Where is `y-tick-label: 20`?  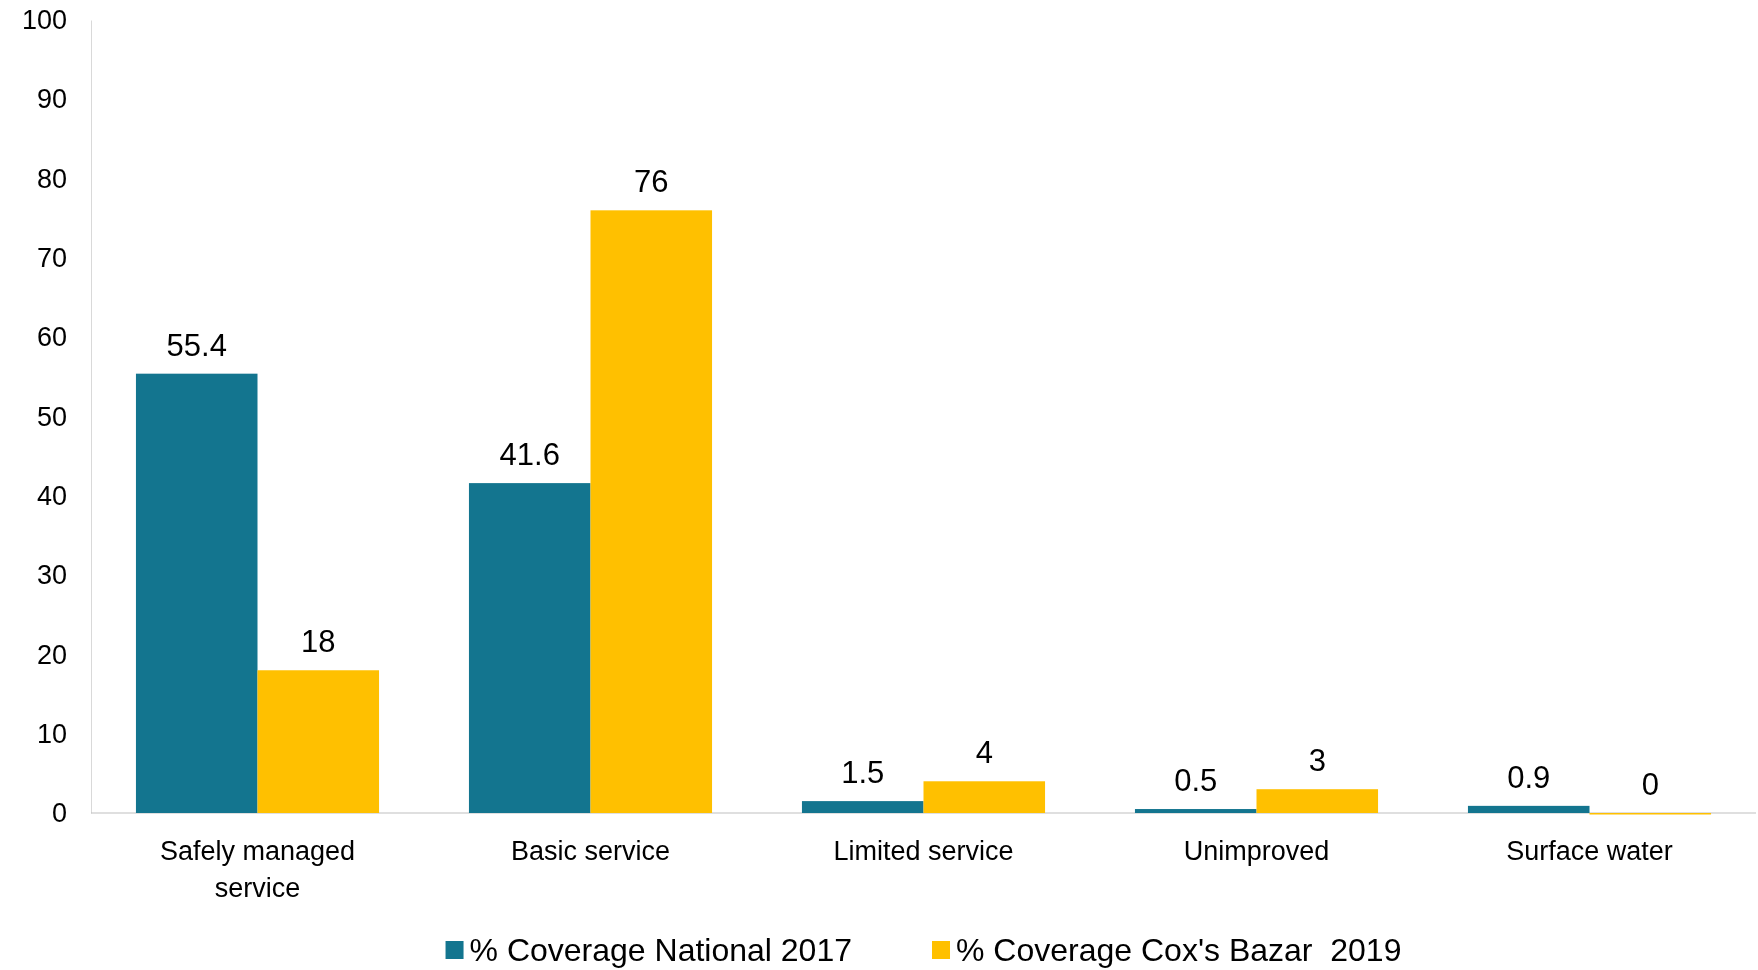 y-tick-label: 20 is located at coordinates (51, 654).